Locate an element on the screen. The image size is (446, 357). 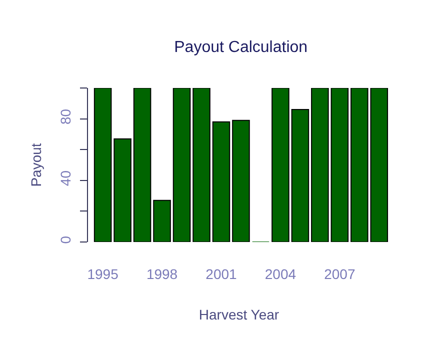
chart-title: Payout Calculation is located at coordinates (241, 47).